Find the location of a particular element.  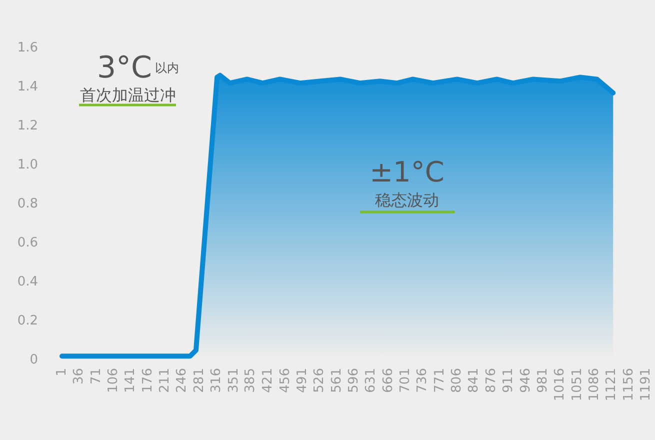

x-tick-label: 36 is located at coordinates (79, 376).